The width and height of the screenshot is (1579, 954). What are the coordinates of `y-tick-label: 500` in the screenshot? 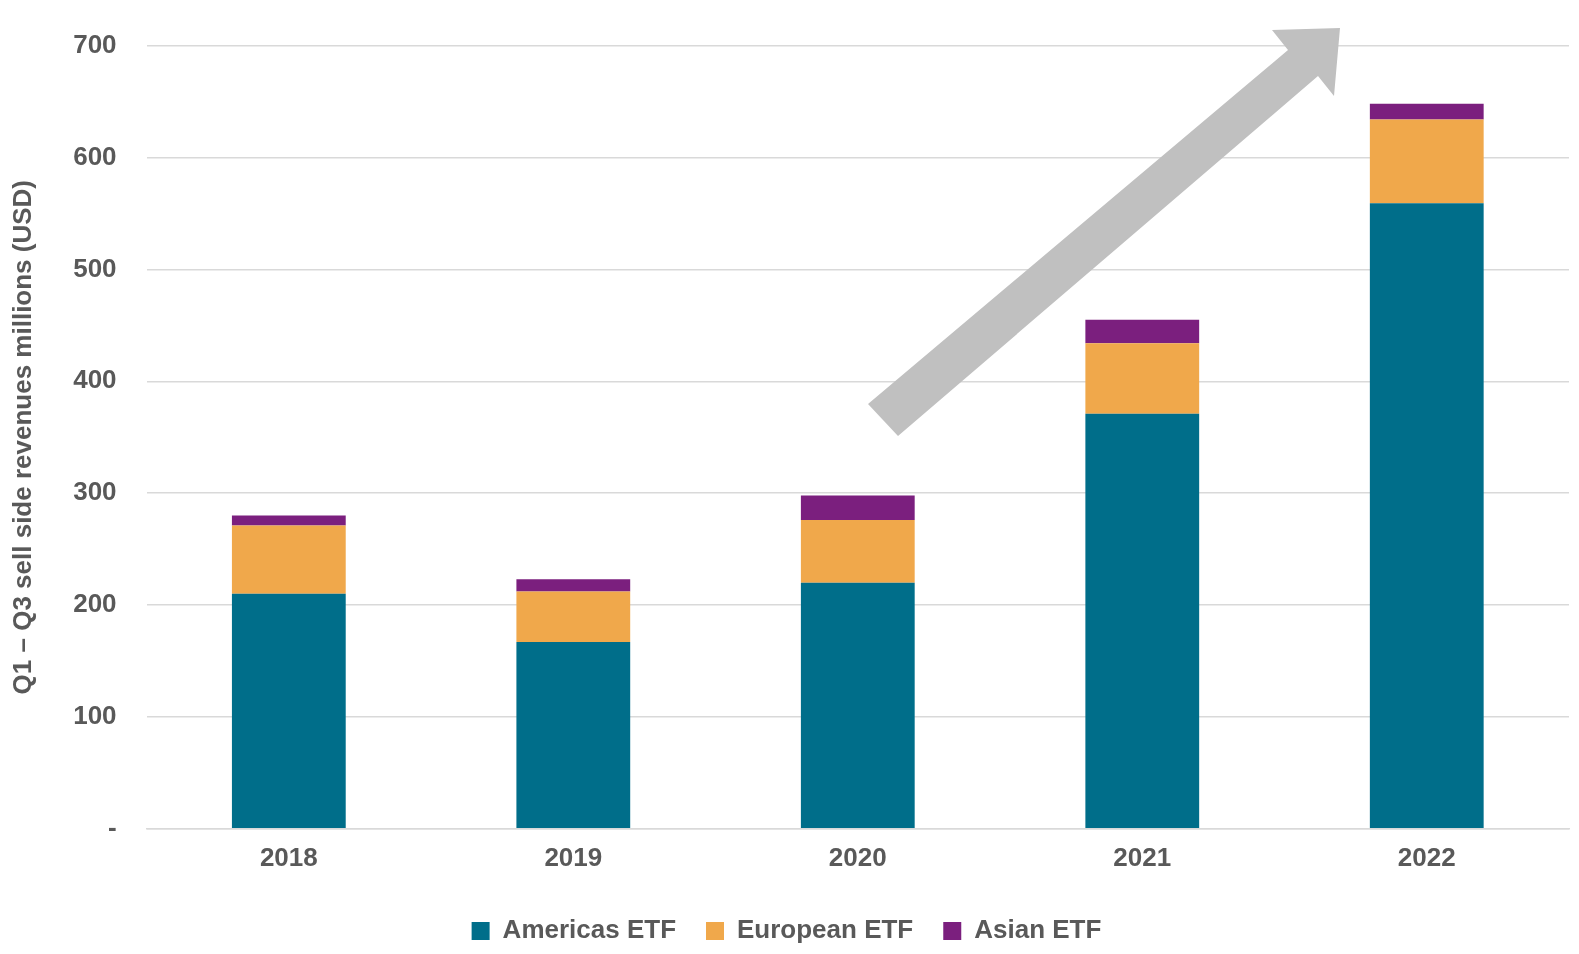 It's located at (95, 267).